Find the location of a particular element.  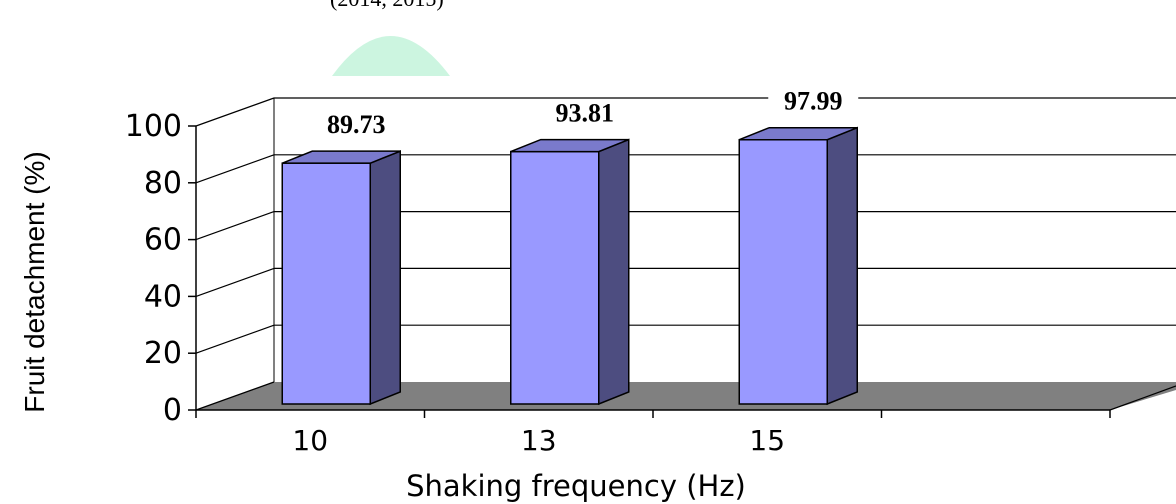

y-tick-label-40: 40 is located at coordinates (163, 296).